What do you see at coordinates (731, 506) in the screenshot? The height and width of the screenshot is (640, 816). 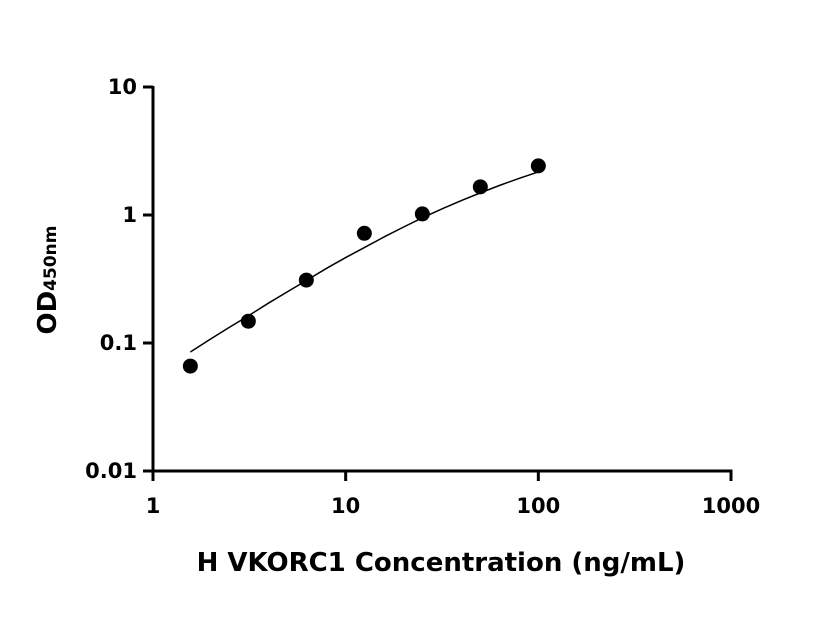 I see `x-tick-label-3: 1000` at bounding box center [731, 506].